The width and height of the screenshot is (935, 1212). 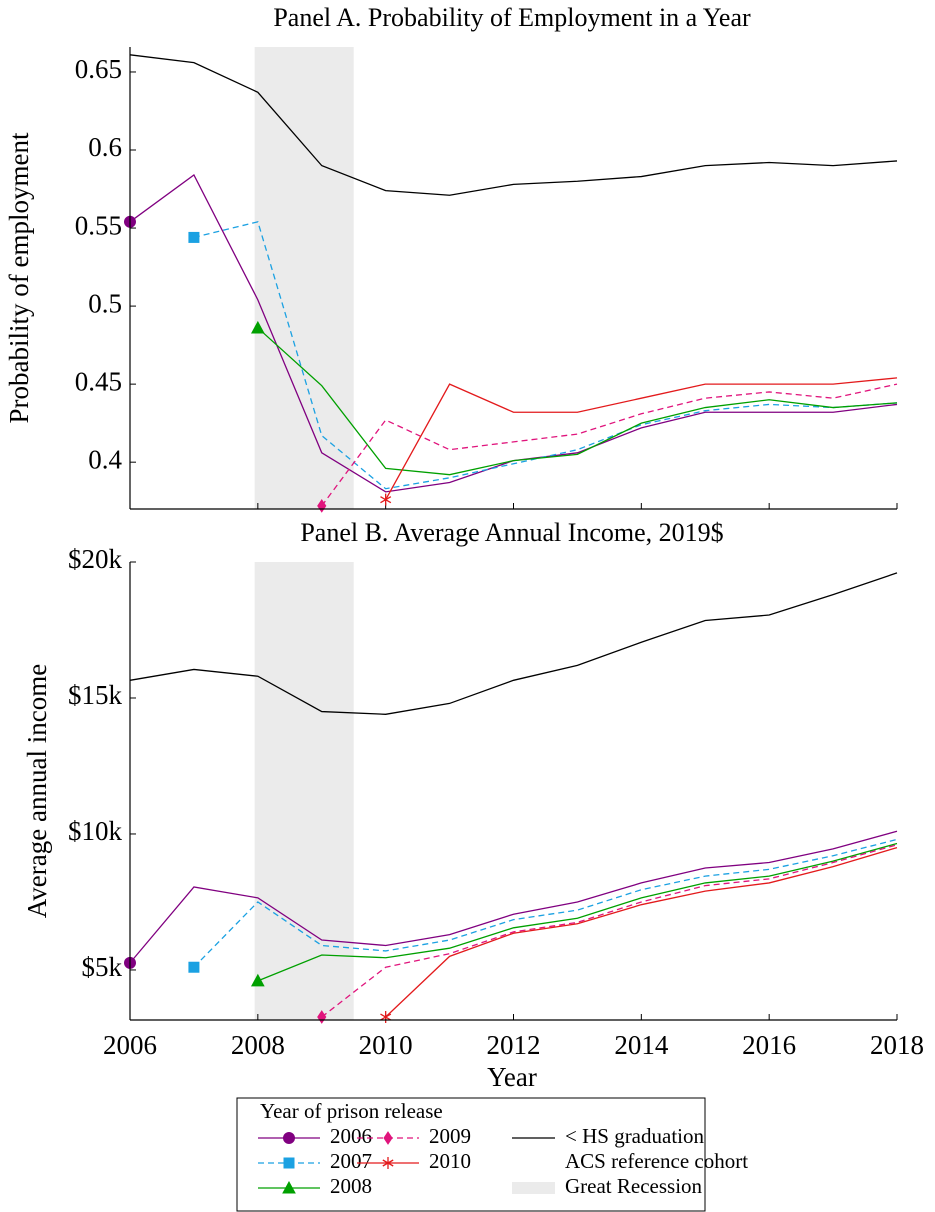 I want to click on panel-title: Panel B. Average Annual Income, 2019$, so click(x=511, y=532).